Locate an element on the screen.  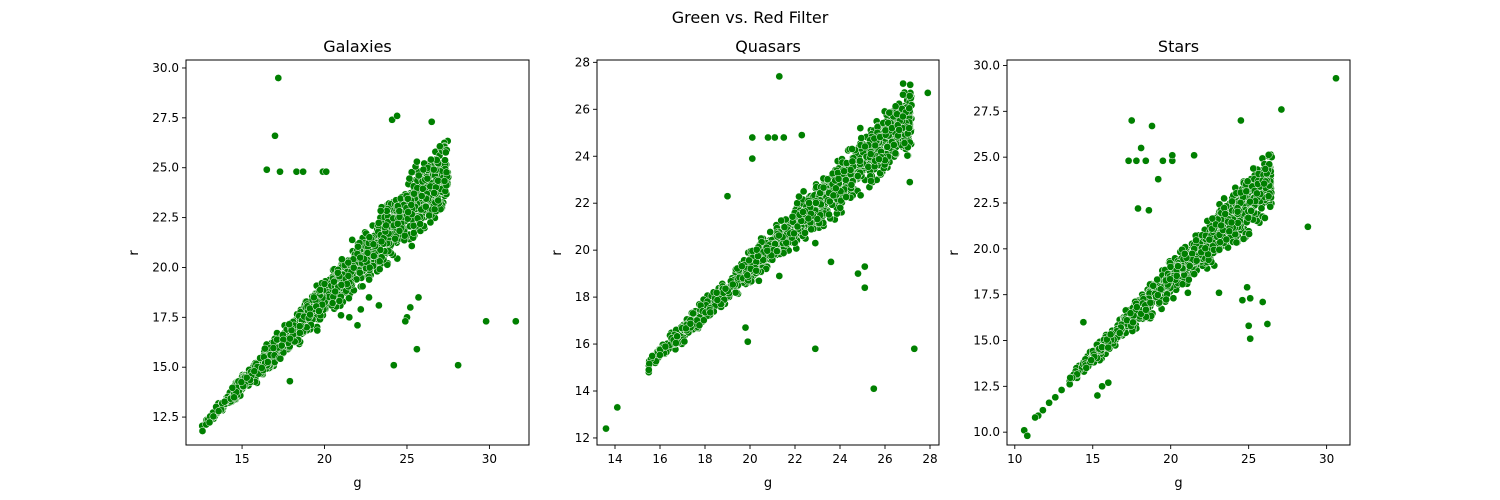
y-tick-label: 22.5 is located at coordinates (986, 203).